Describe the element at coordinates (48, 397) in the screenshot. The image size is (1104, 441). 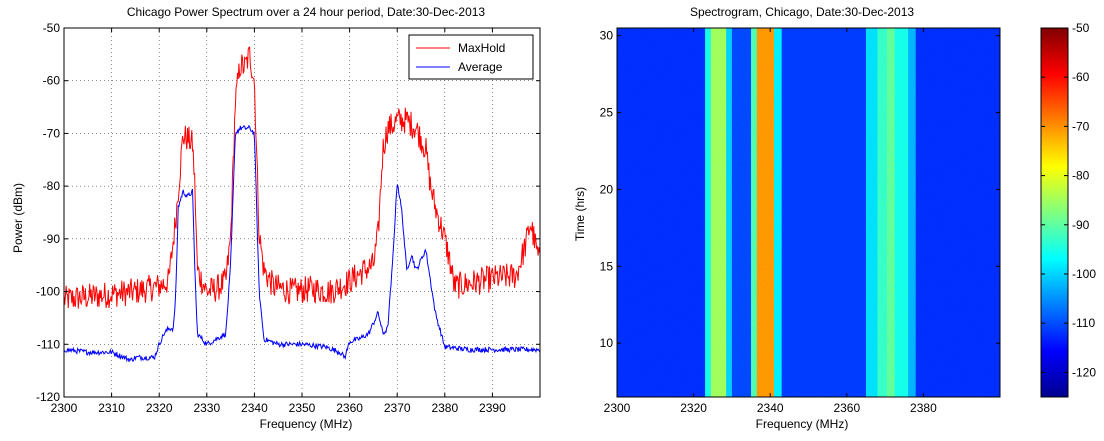
I see `y-tick-label: -120` at that location.